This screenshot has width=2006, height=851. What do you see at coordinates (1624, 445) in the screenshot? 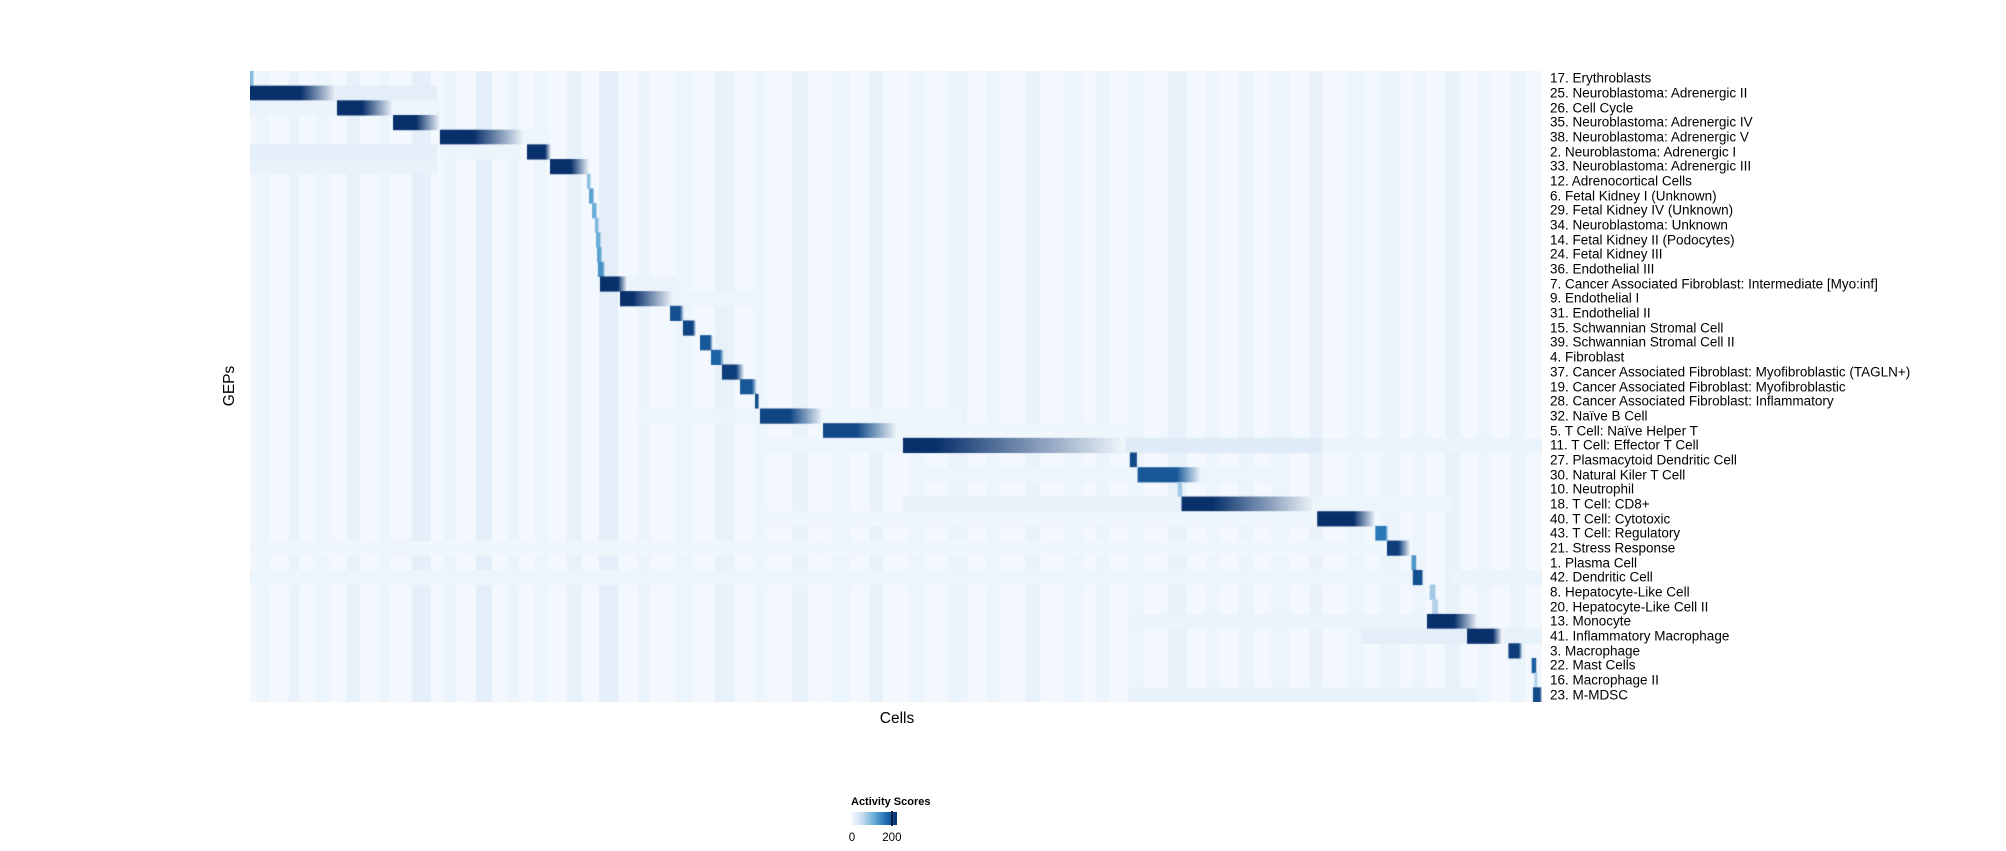
I see `gep-row-label: 11. T Cell: Effector T Cell` at bounding box center [1624, 445].